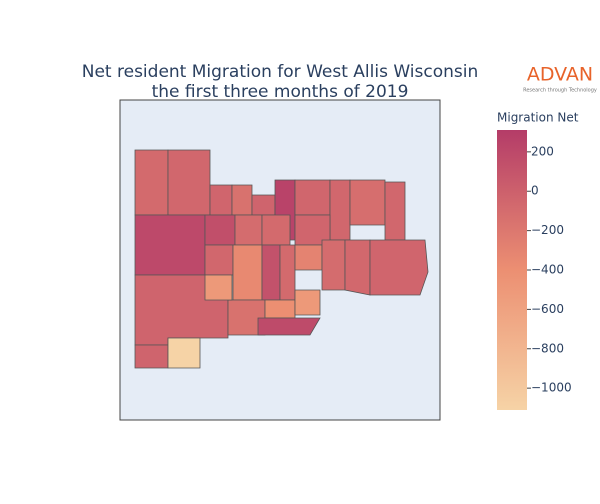 This screenshot has height=504, width=600. I want to click on colorbar-title: Migration Net, so click(538, 118).